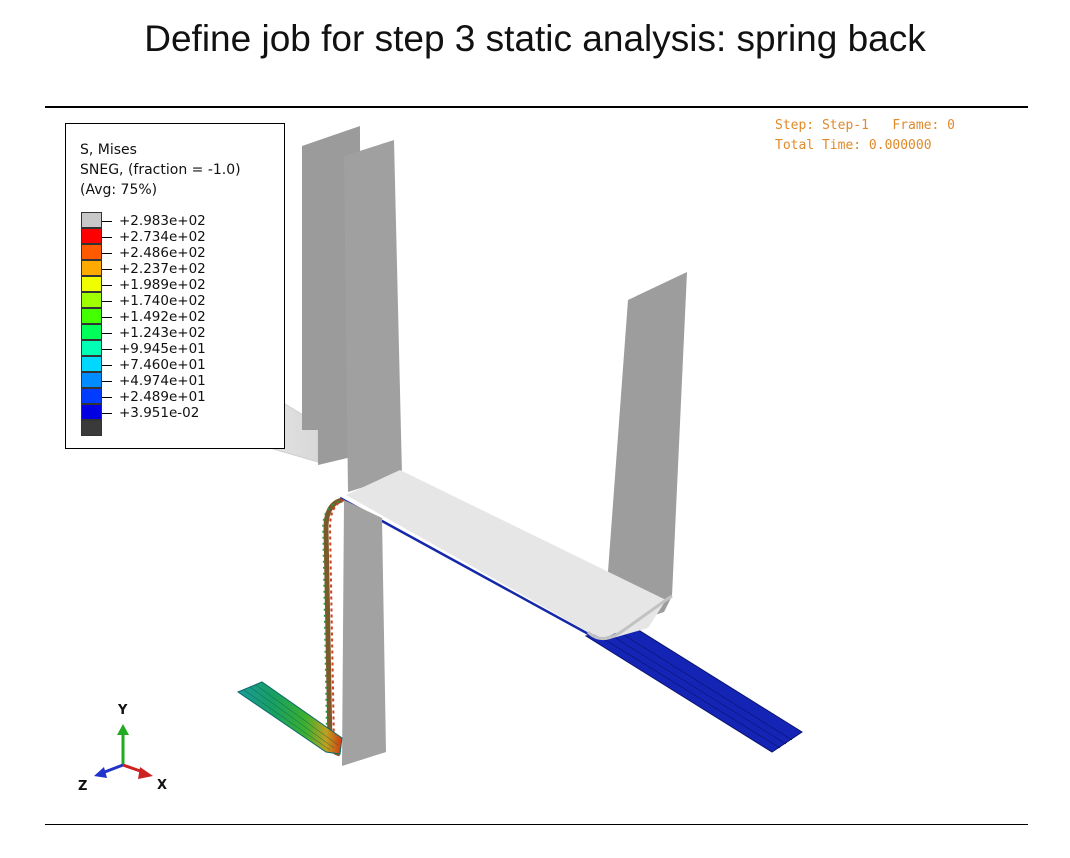 The width and height of the screenshot is (1070, 858). Describe the element at coordinates (536, 107) in the screenshot. I see `top-divider` at that location.